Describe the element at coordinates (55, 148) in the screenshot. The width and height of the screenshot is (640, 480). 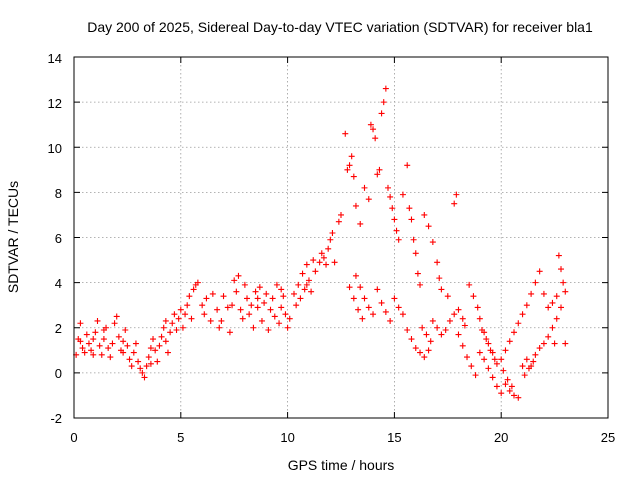
I see `y-tick-label: 10` at that location.